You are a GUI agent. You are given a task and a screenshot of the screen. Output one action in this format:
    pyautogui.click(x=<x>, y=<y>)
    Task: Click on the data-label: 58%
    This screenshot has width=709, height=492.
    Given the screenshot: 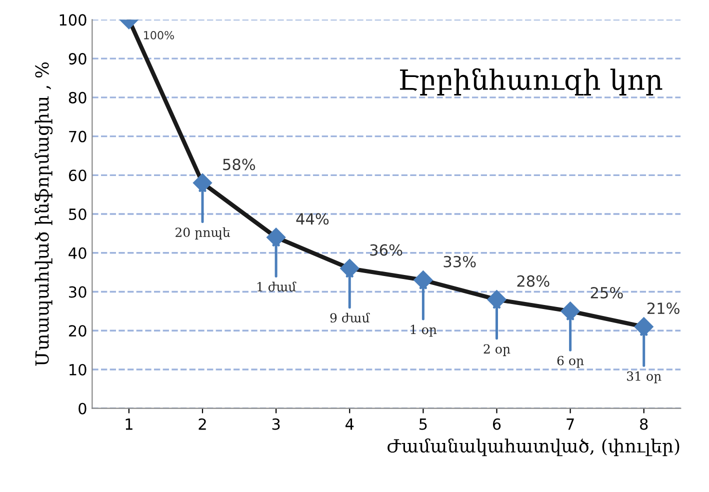 What is the action you would take?
    pyautogui.click(x=239, y=164)
    